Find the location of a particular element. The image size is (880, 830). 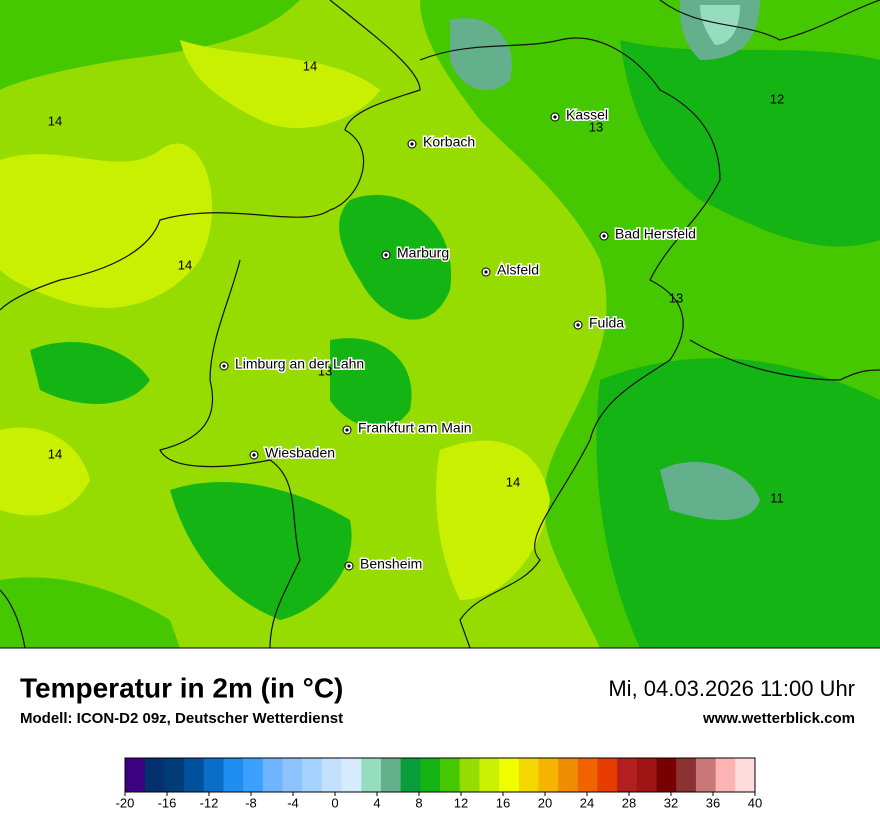

isotherm-label: 11 is located at coordinates (777, 497).